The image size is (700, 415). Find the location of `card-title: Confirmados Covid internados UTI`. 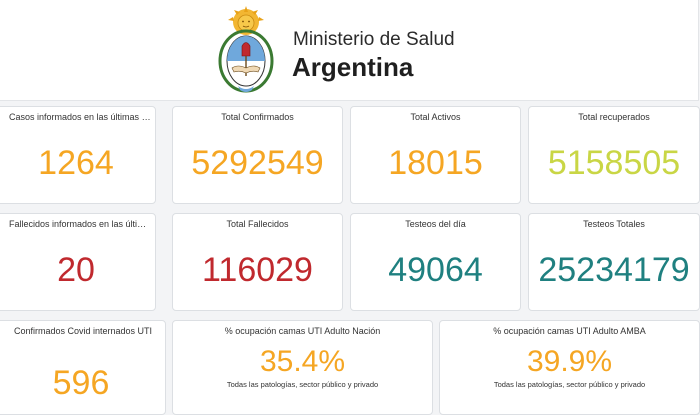

card-title: Confirmados Covid internados UTI is located at coordinates (83, 331).